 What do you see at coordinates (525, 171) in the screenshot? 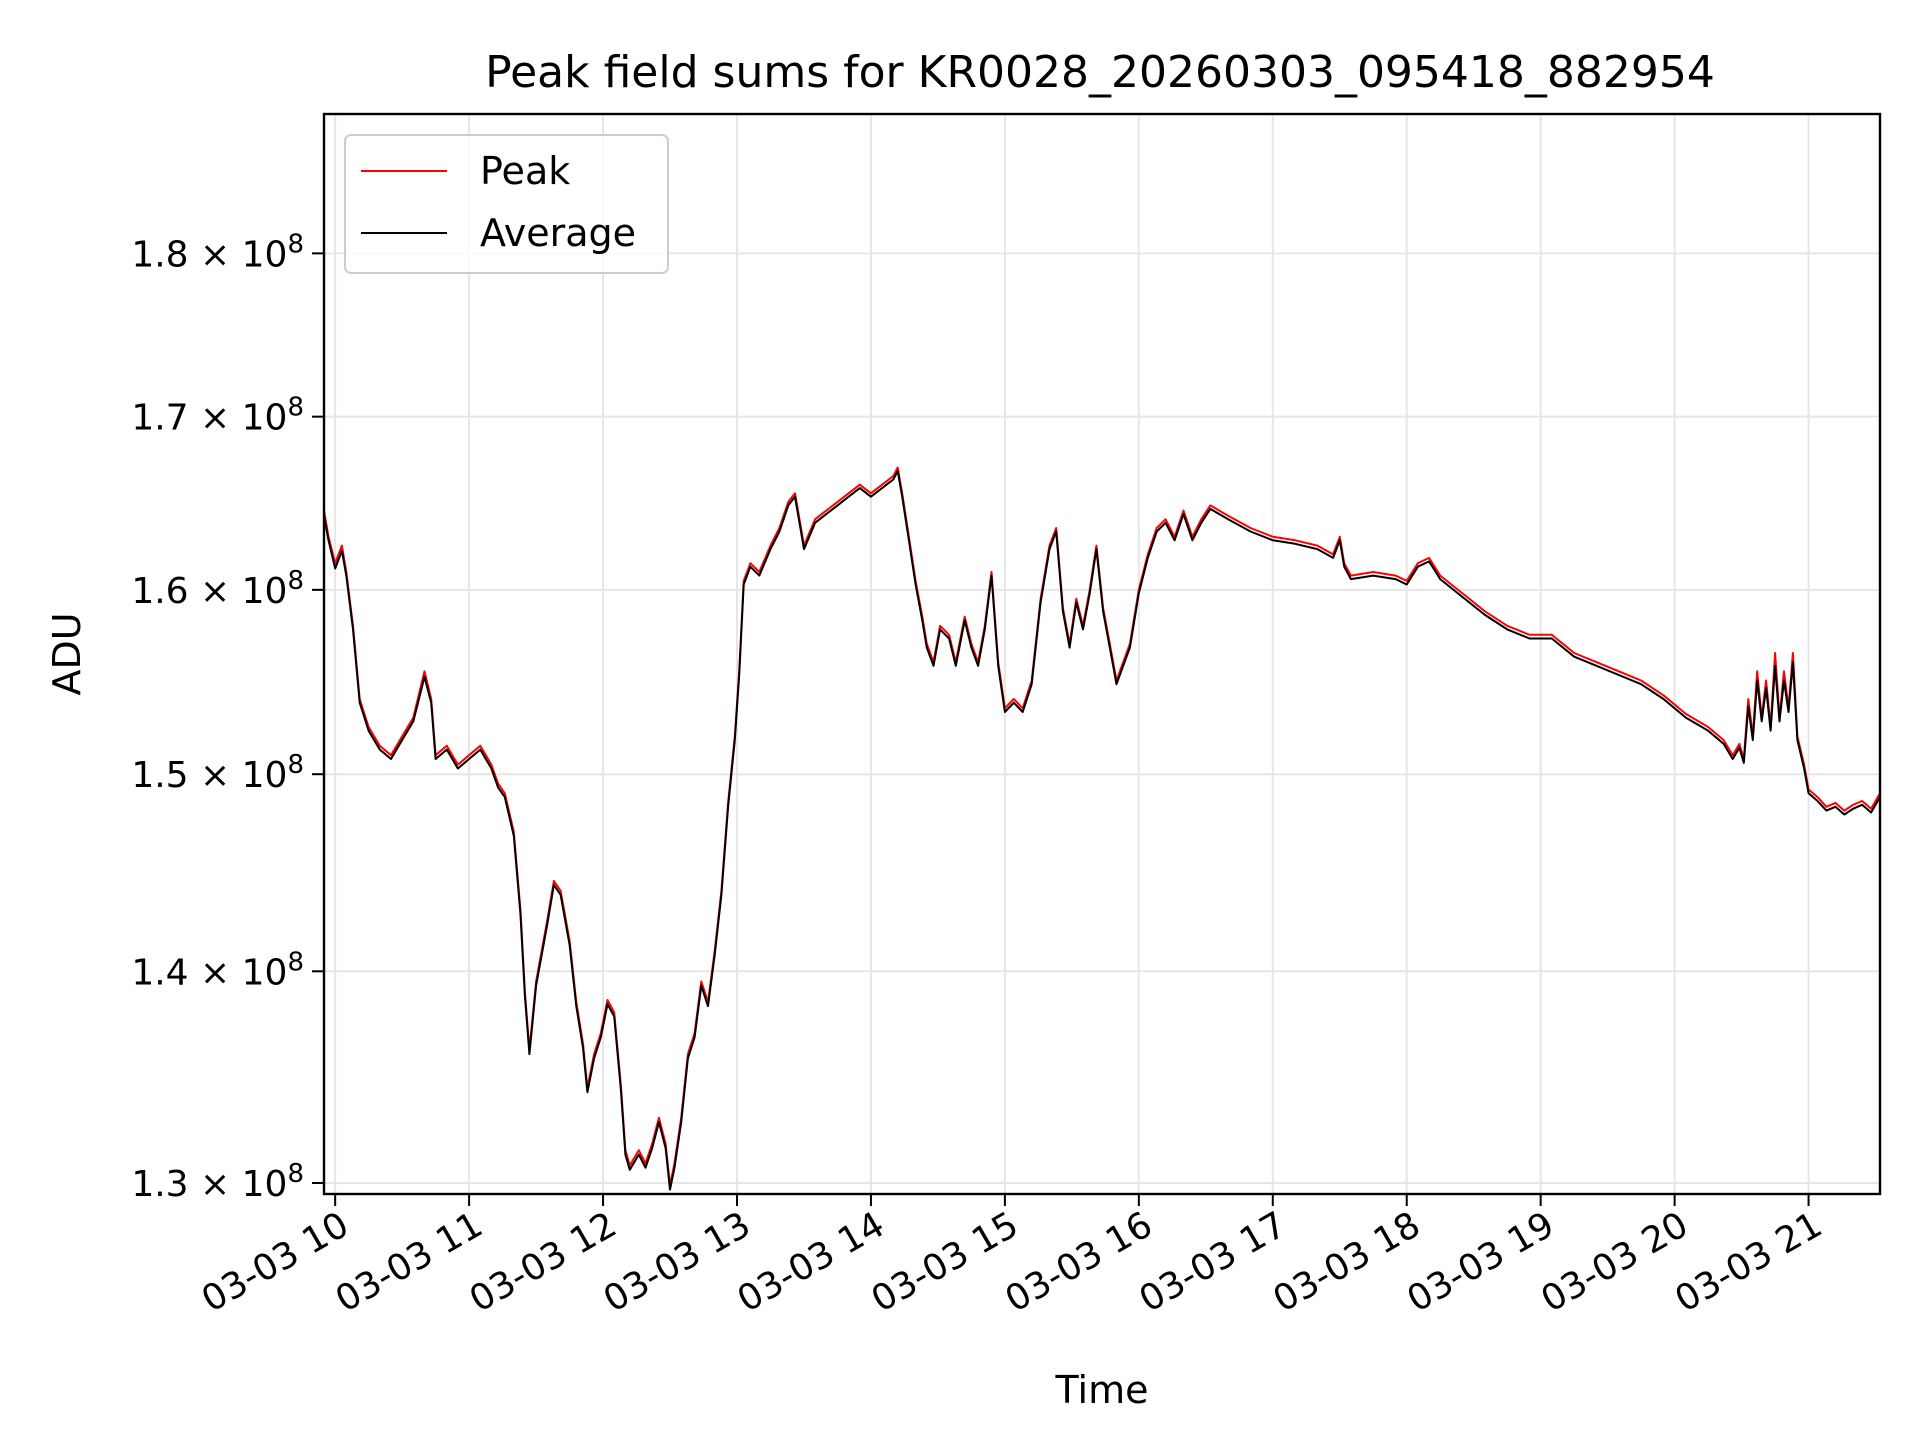
I see `legend-label-peak: Peak` at bounding box center [525, 171].